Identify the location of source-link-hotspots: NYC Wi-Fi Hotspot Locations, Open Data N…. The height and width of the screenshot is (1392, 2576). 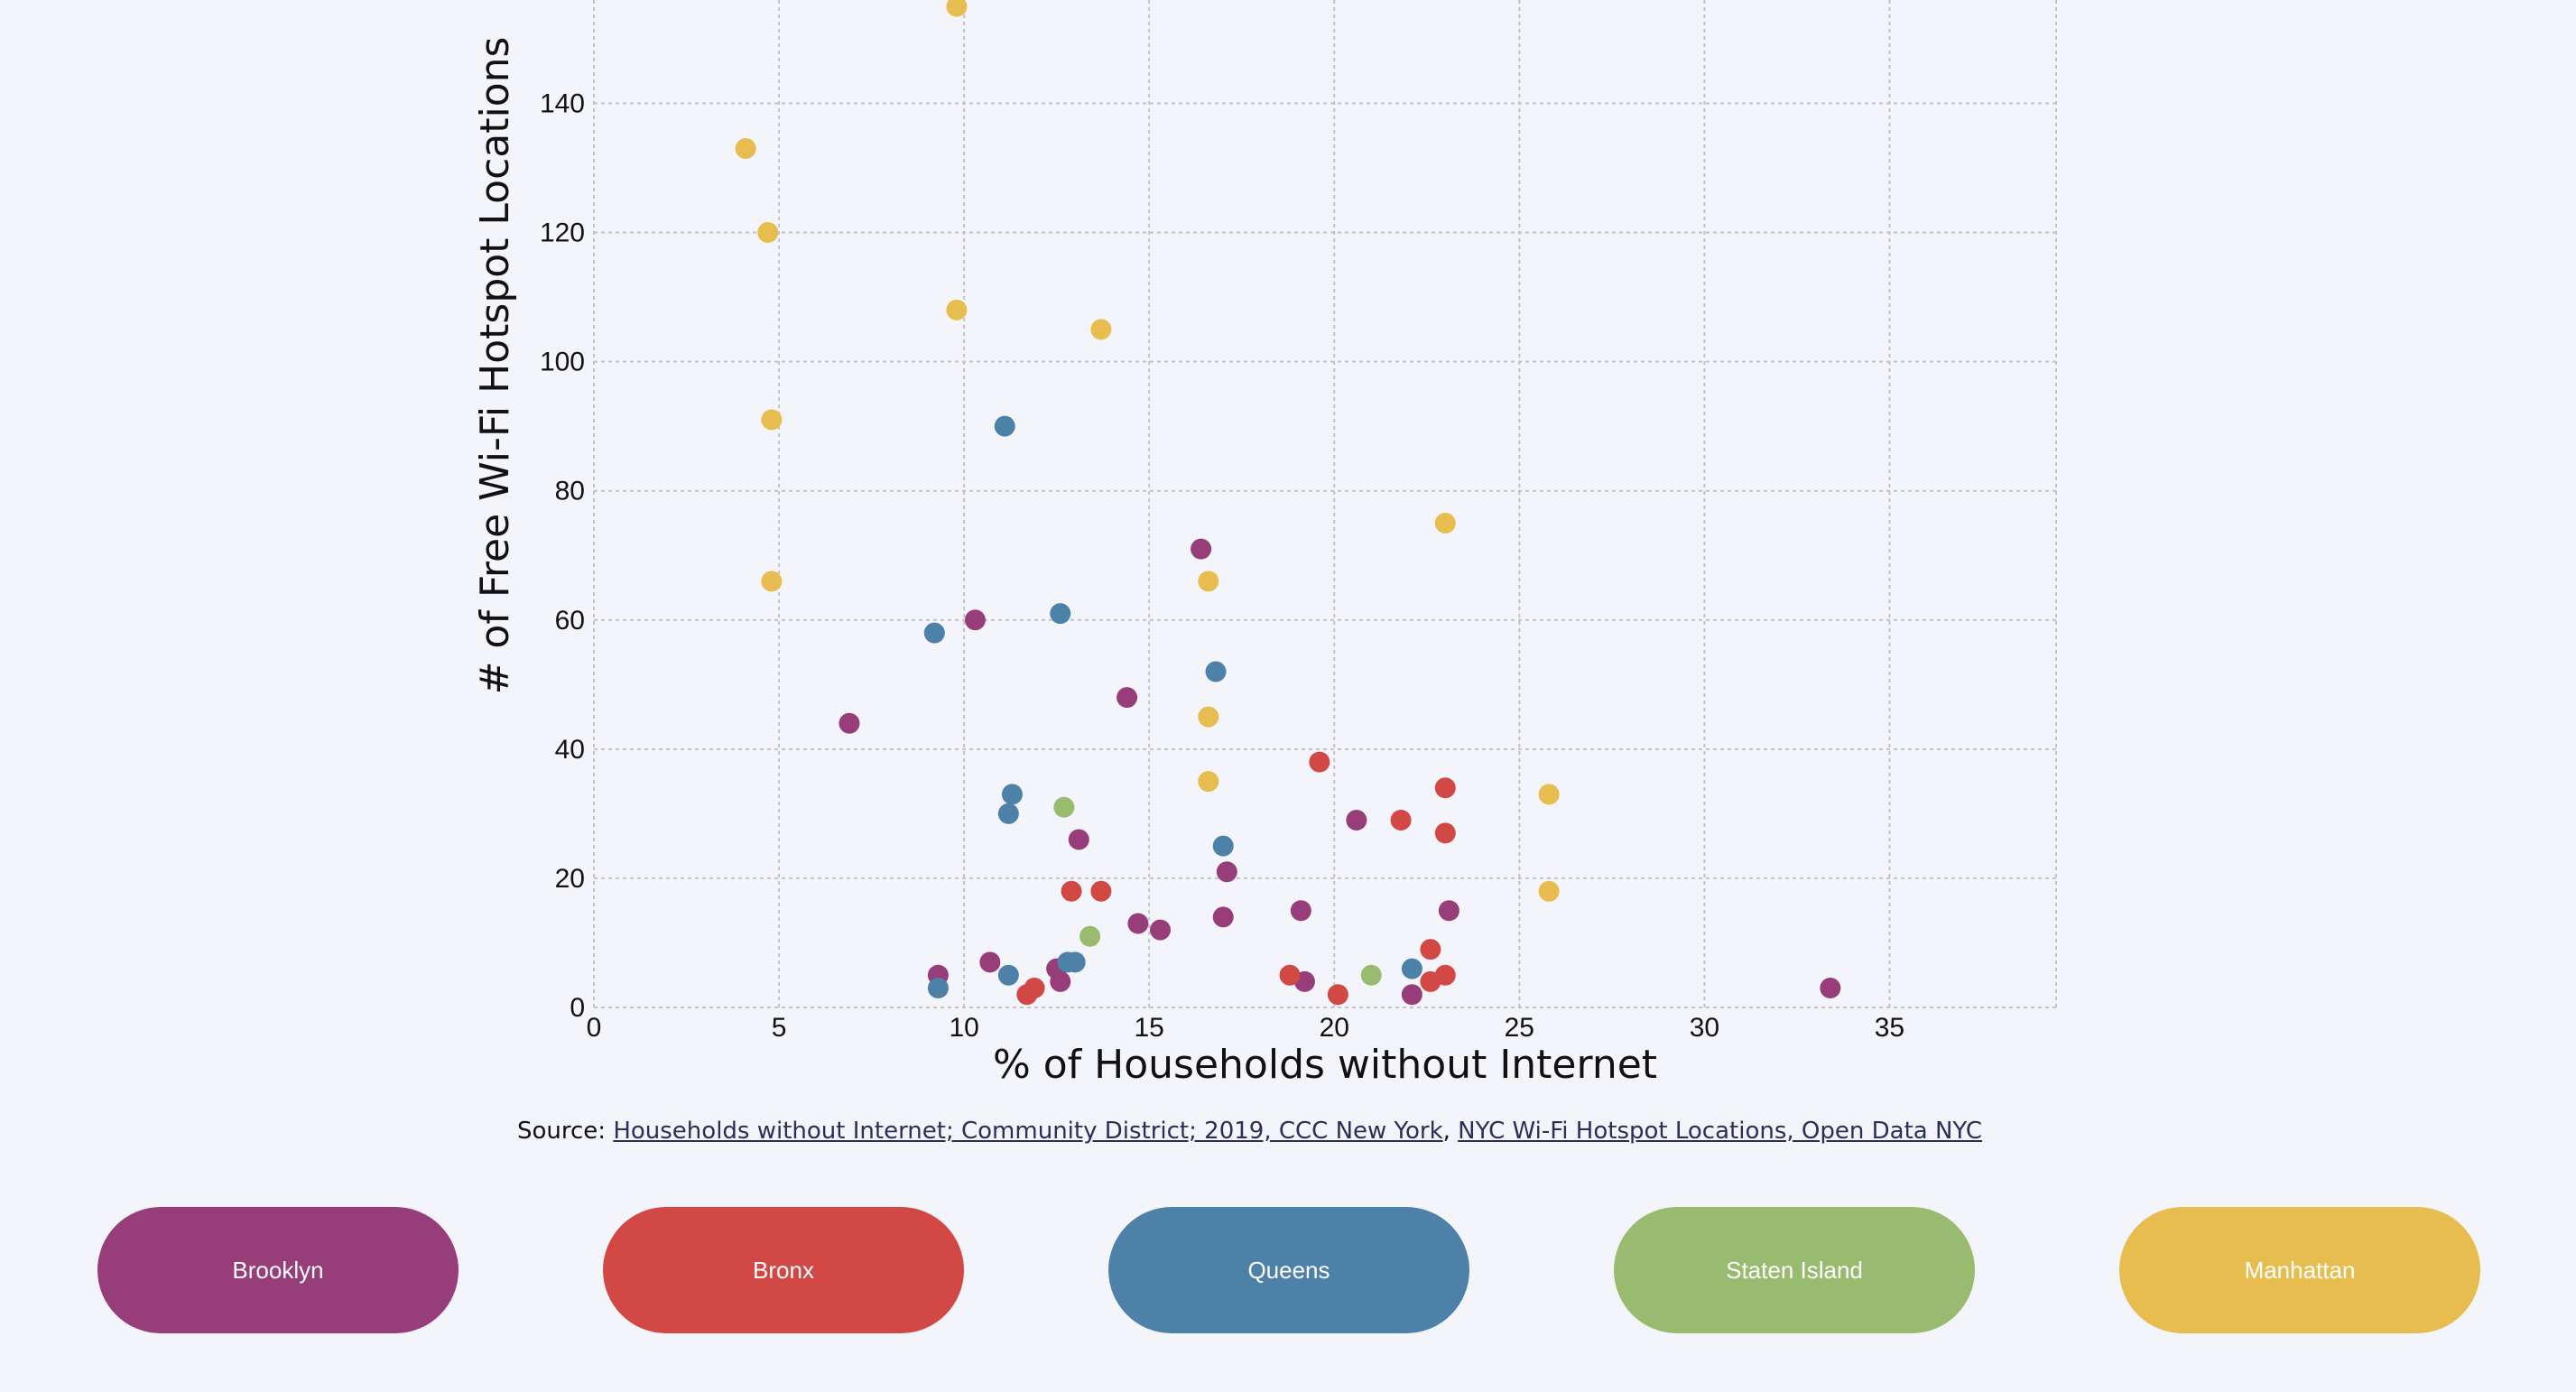
(1720, 1131).